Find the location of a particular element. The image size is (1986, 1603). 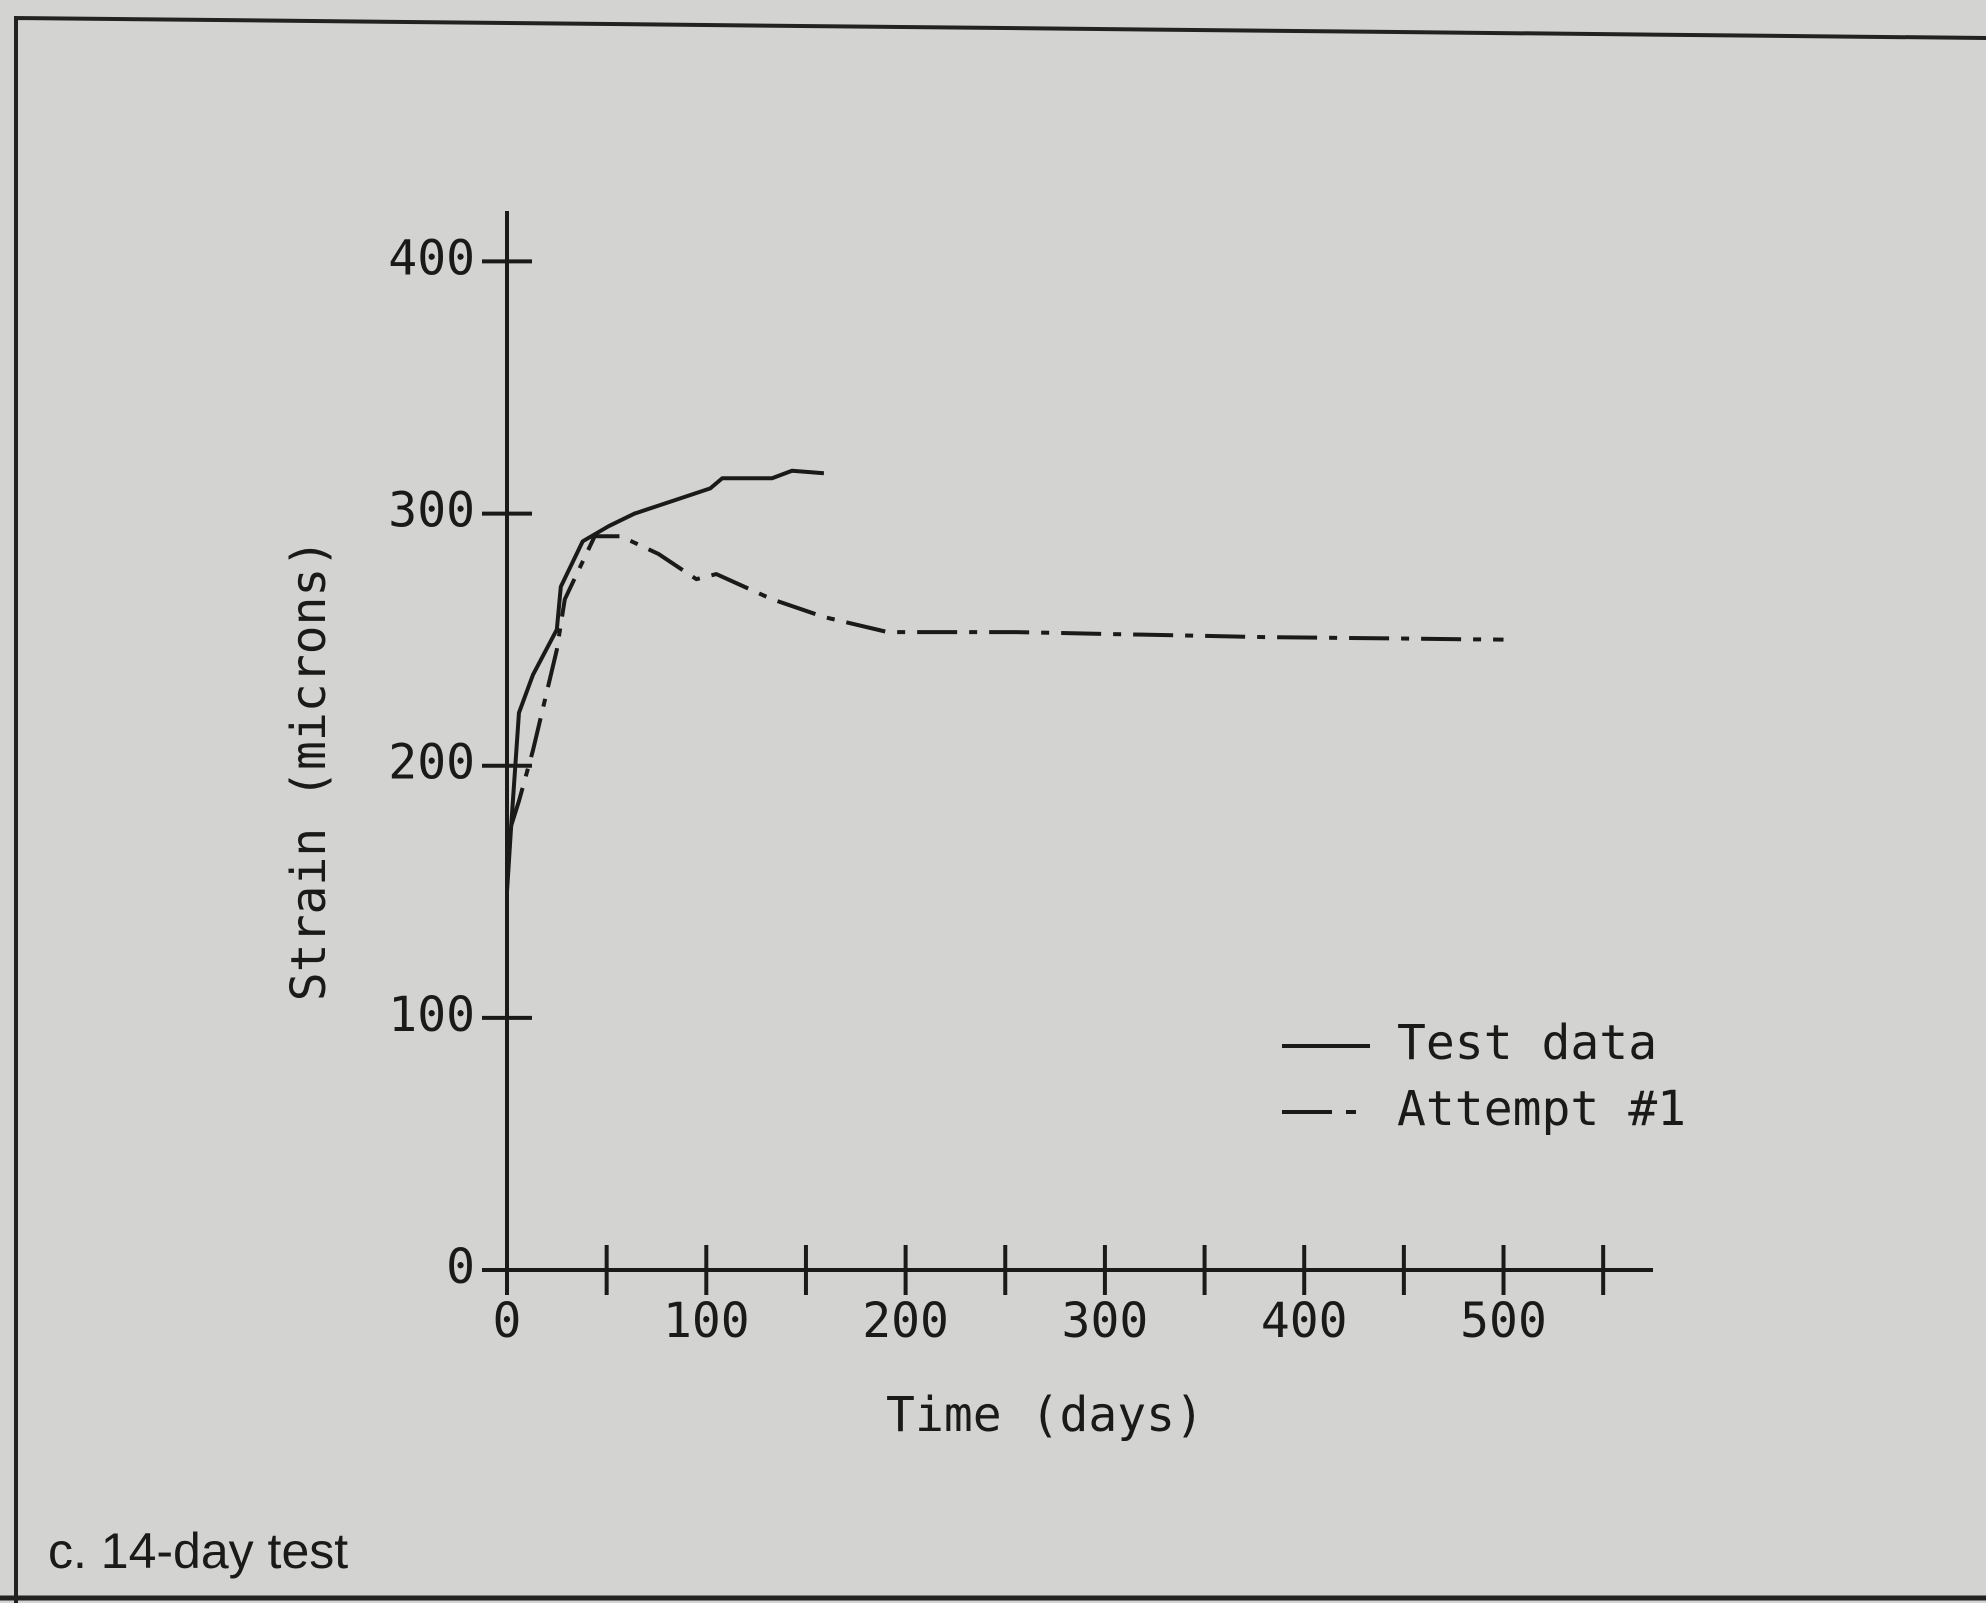

x-tick-label: 500 is located at coordinates (1503, 1321).